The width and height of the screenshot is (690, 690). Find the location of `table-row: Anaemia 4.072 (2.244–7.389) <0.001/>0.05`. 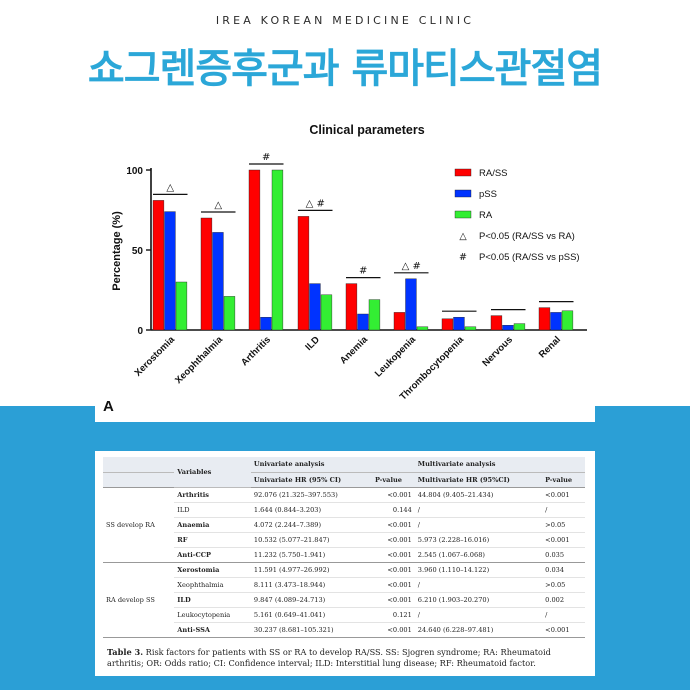

table-row: Anaemia 4.072 (2.244–7.389) <0.001/>0.05 is located at coordinates (344, 525).